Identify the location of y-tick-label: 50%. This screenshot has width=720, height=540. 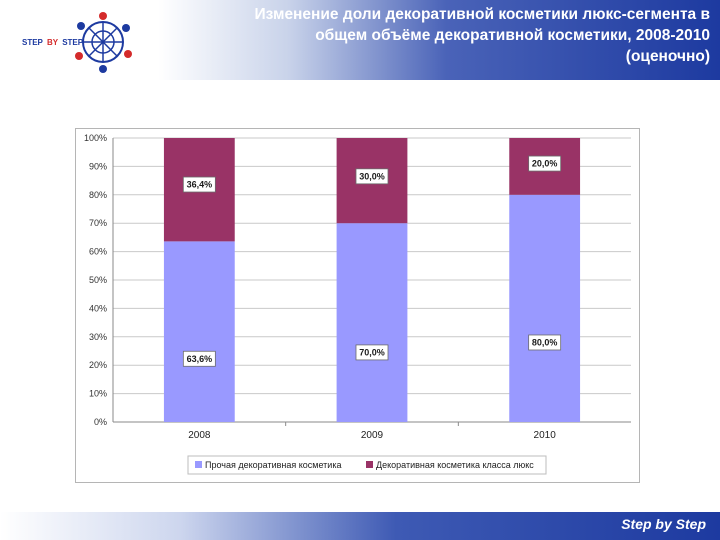
(98, 280).